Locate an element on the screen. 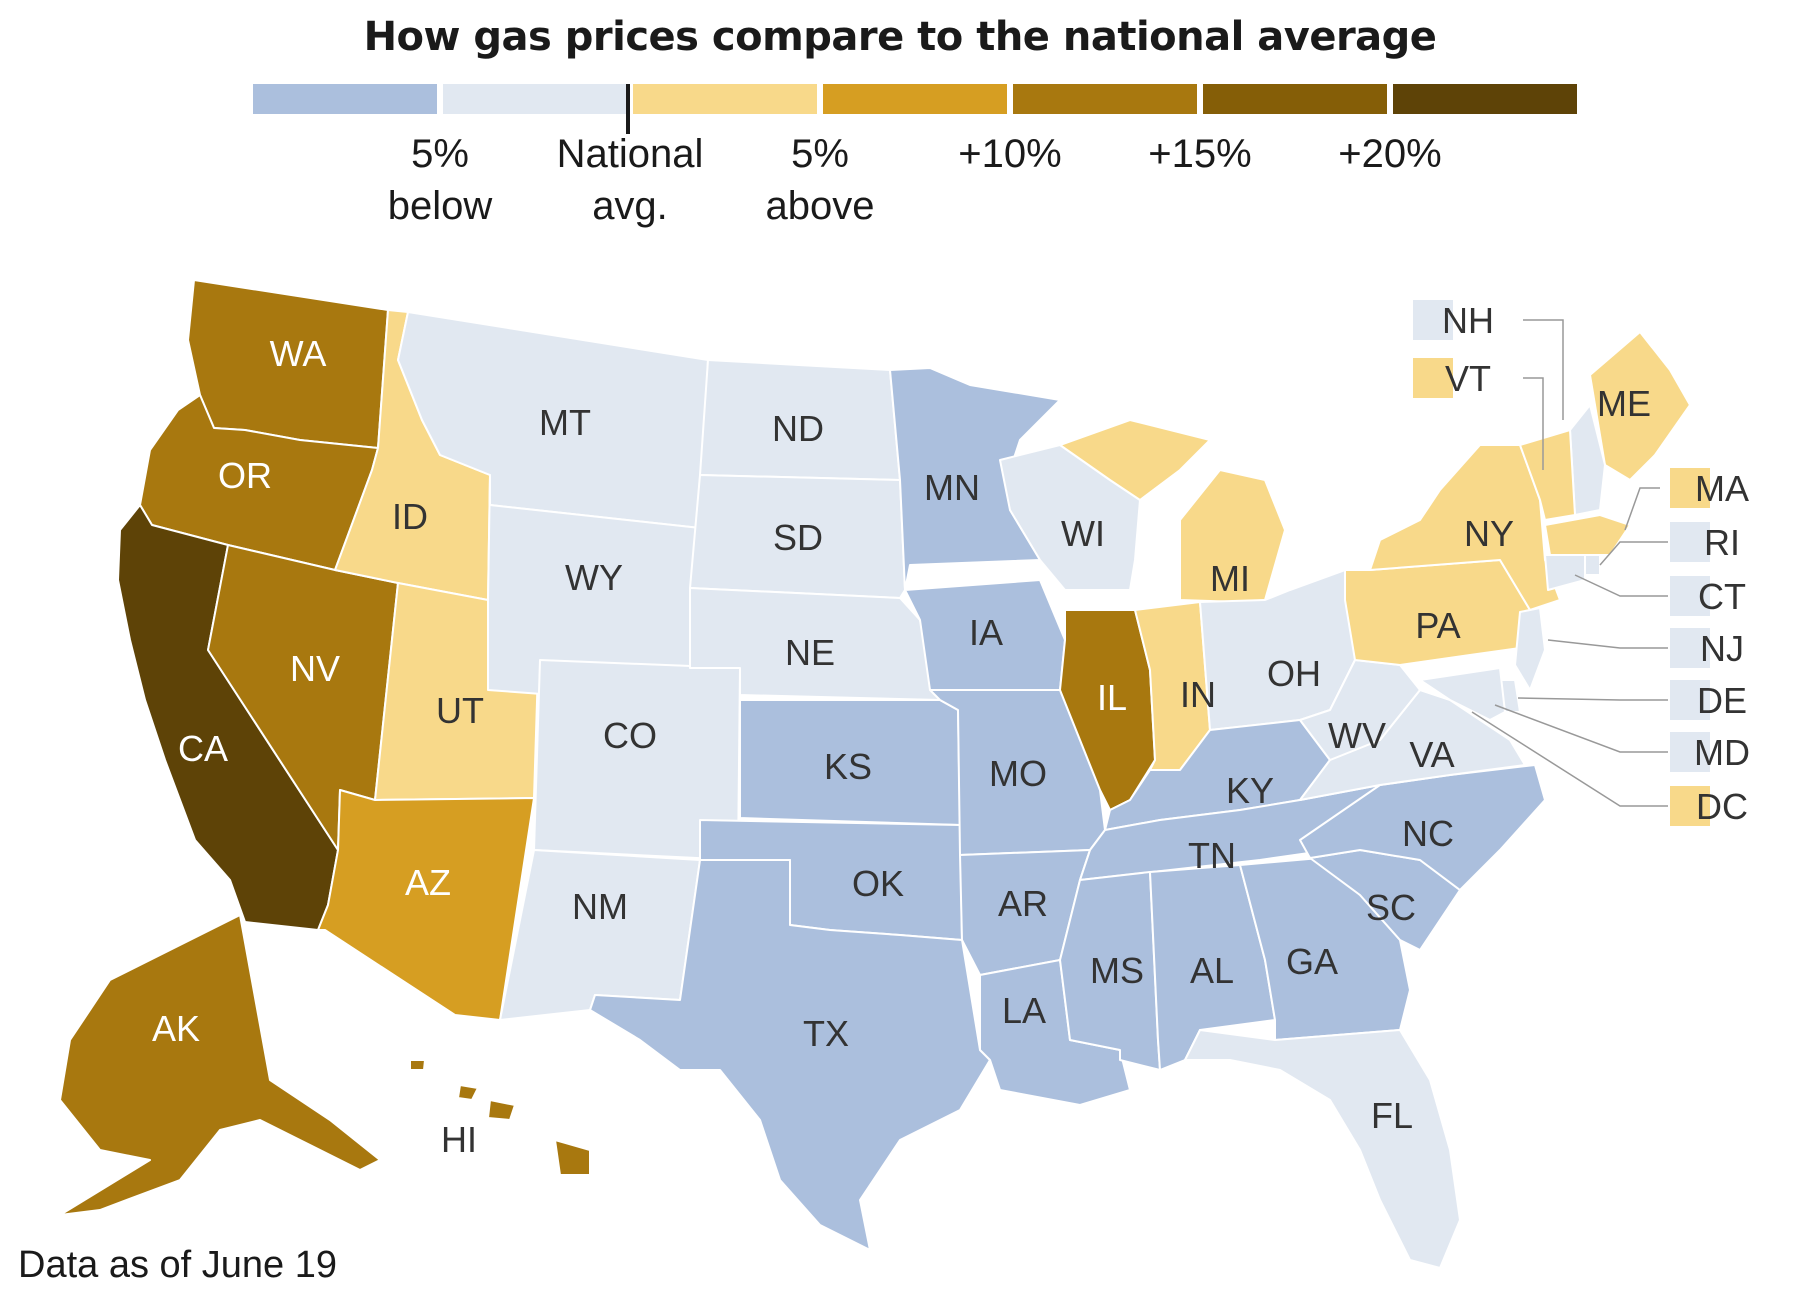 This screenshot has width=1800, height=1296. state-vt is located at coordinates (1547, 475).